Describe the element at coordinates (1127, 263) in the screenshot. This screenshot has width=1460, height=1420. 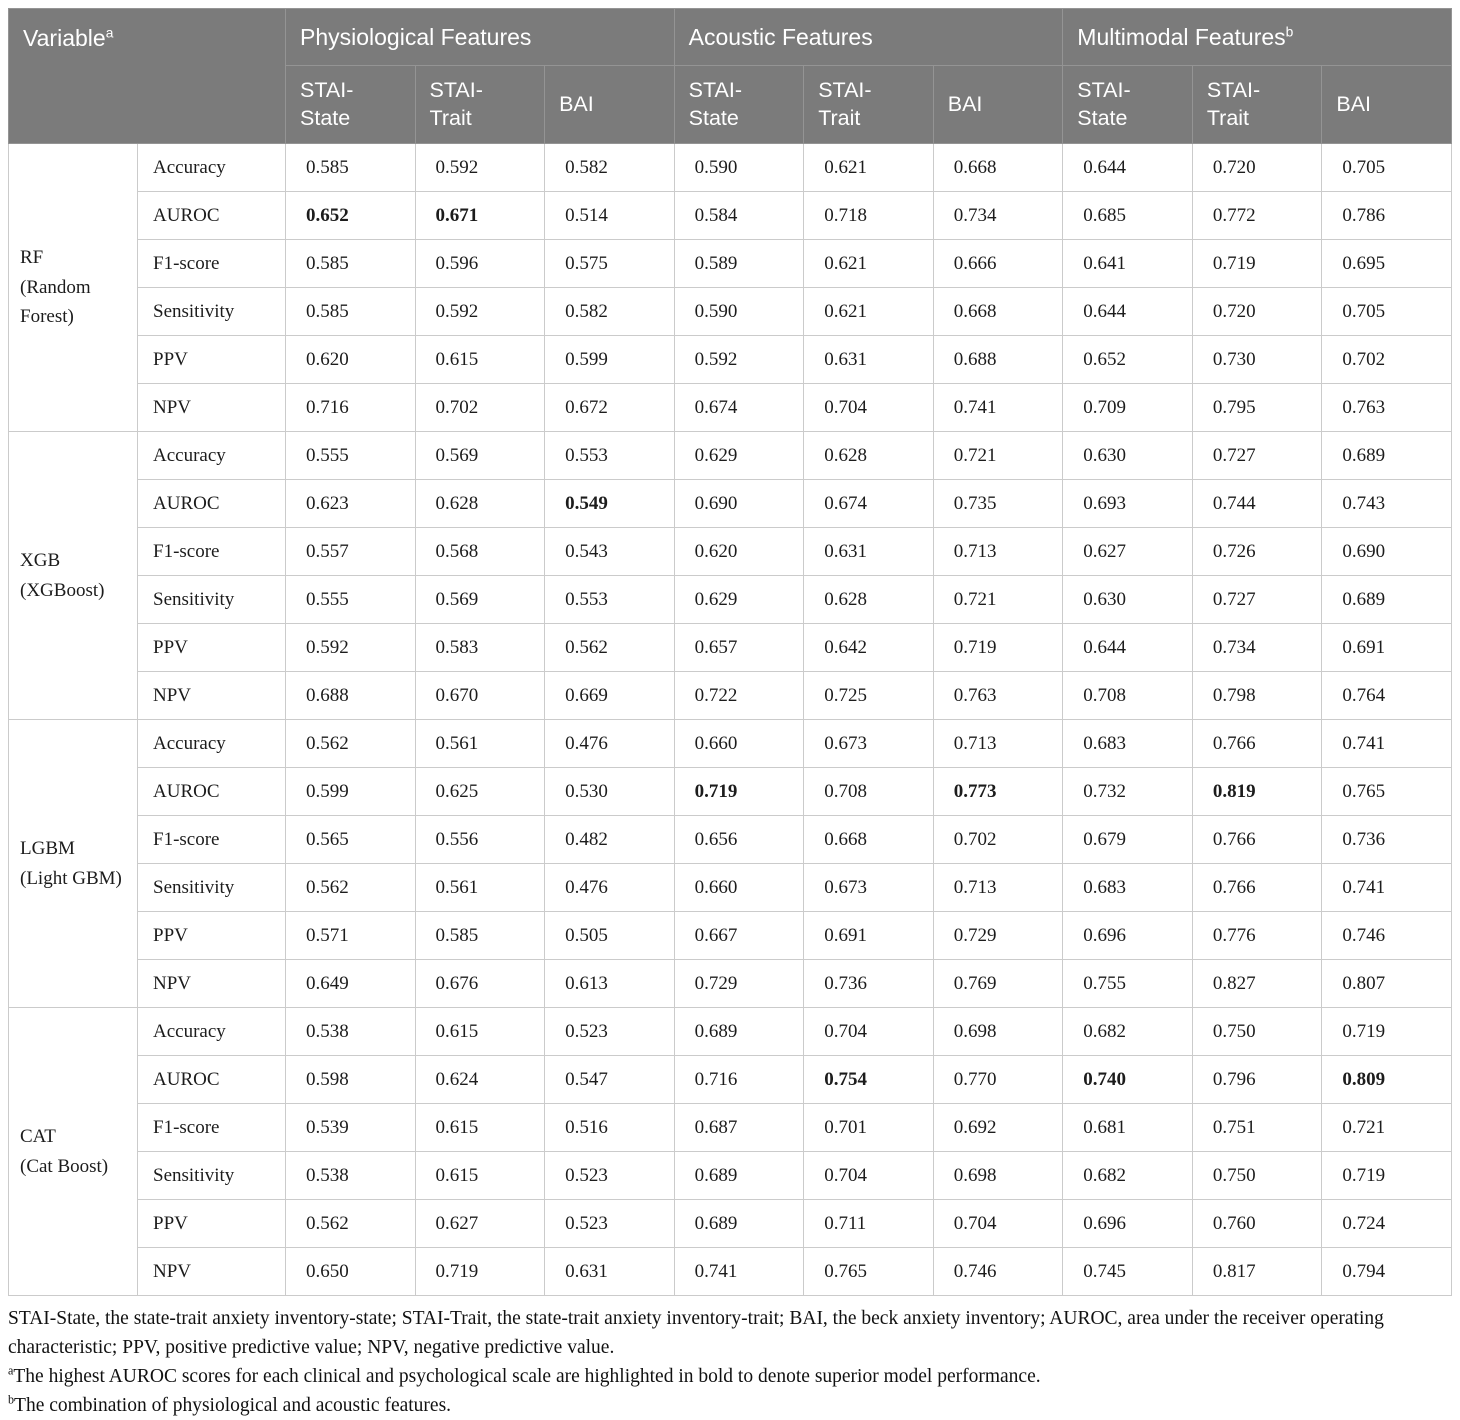
I see `value-cell: 0.641` at that location.